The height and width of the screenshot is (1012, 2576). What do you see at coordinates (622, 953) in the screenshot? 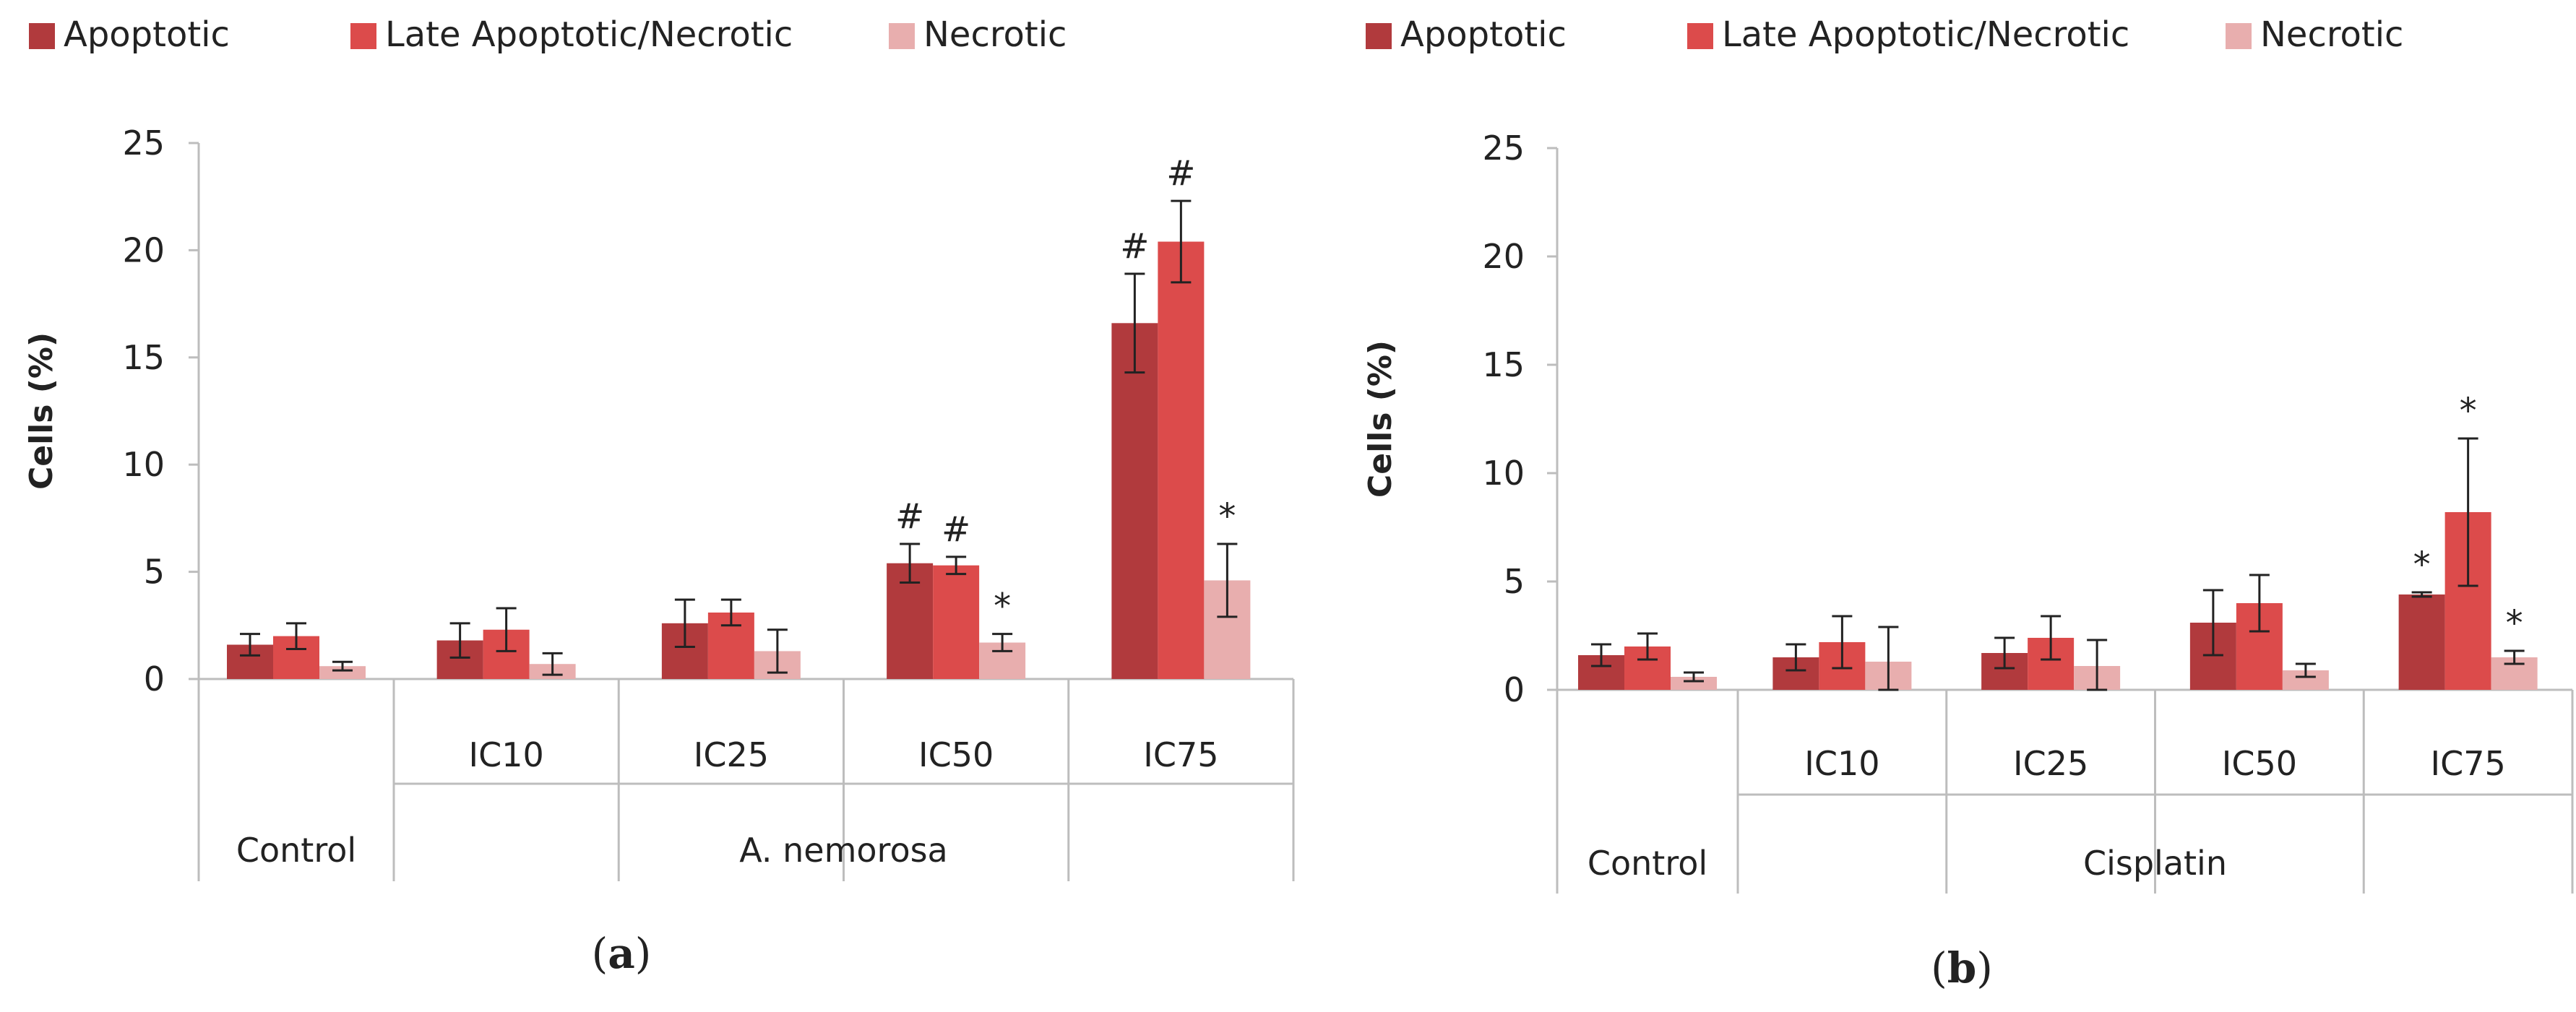
I see `panel-label: (a)` at bounding box center [622, 953].